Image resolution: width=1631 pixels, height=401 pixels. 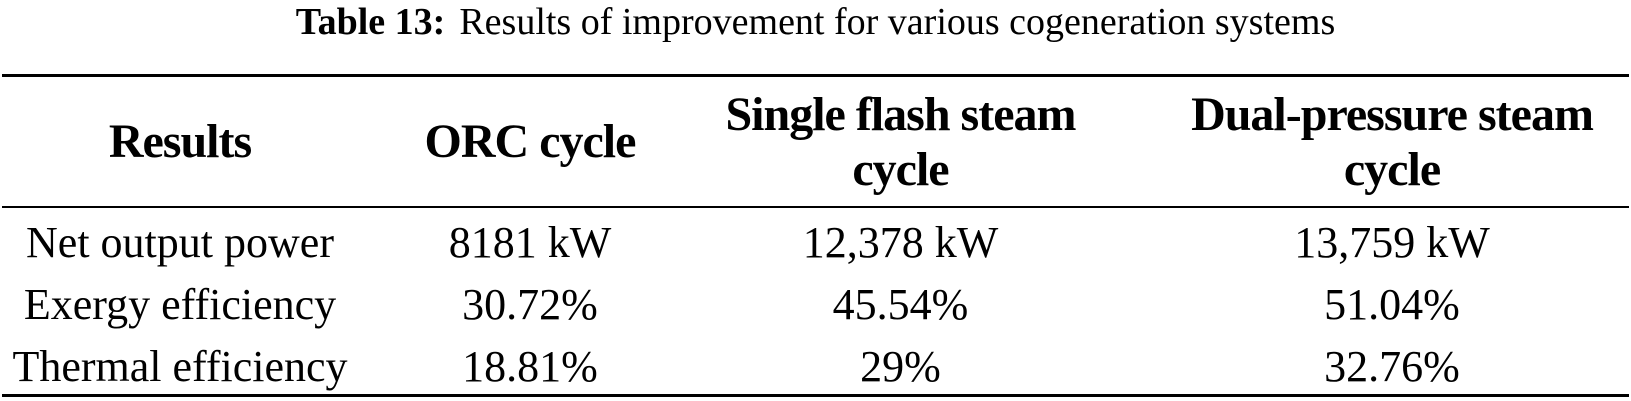 I want to click on cell-value: 32.76%, so click(x=1392, y=366).